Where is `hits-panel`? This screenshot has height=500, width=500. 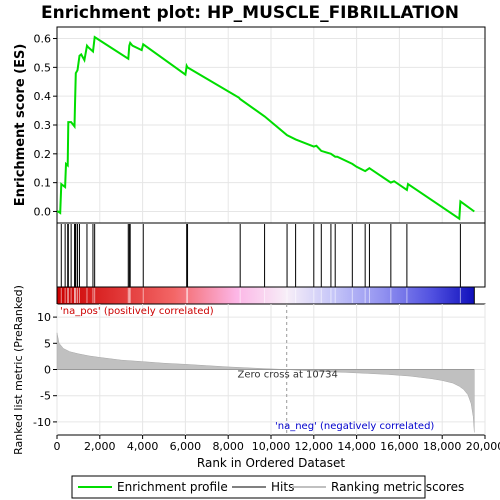 hits-panel is located at coordinates (271, 255).